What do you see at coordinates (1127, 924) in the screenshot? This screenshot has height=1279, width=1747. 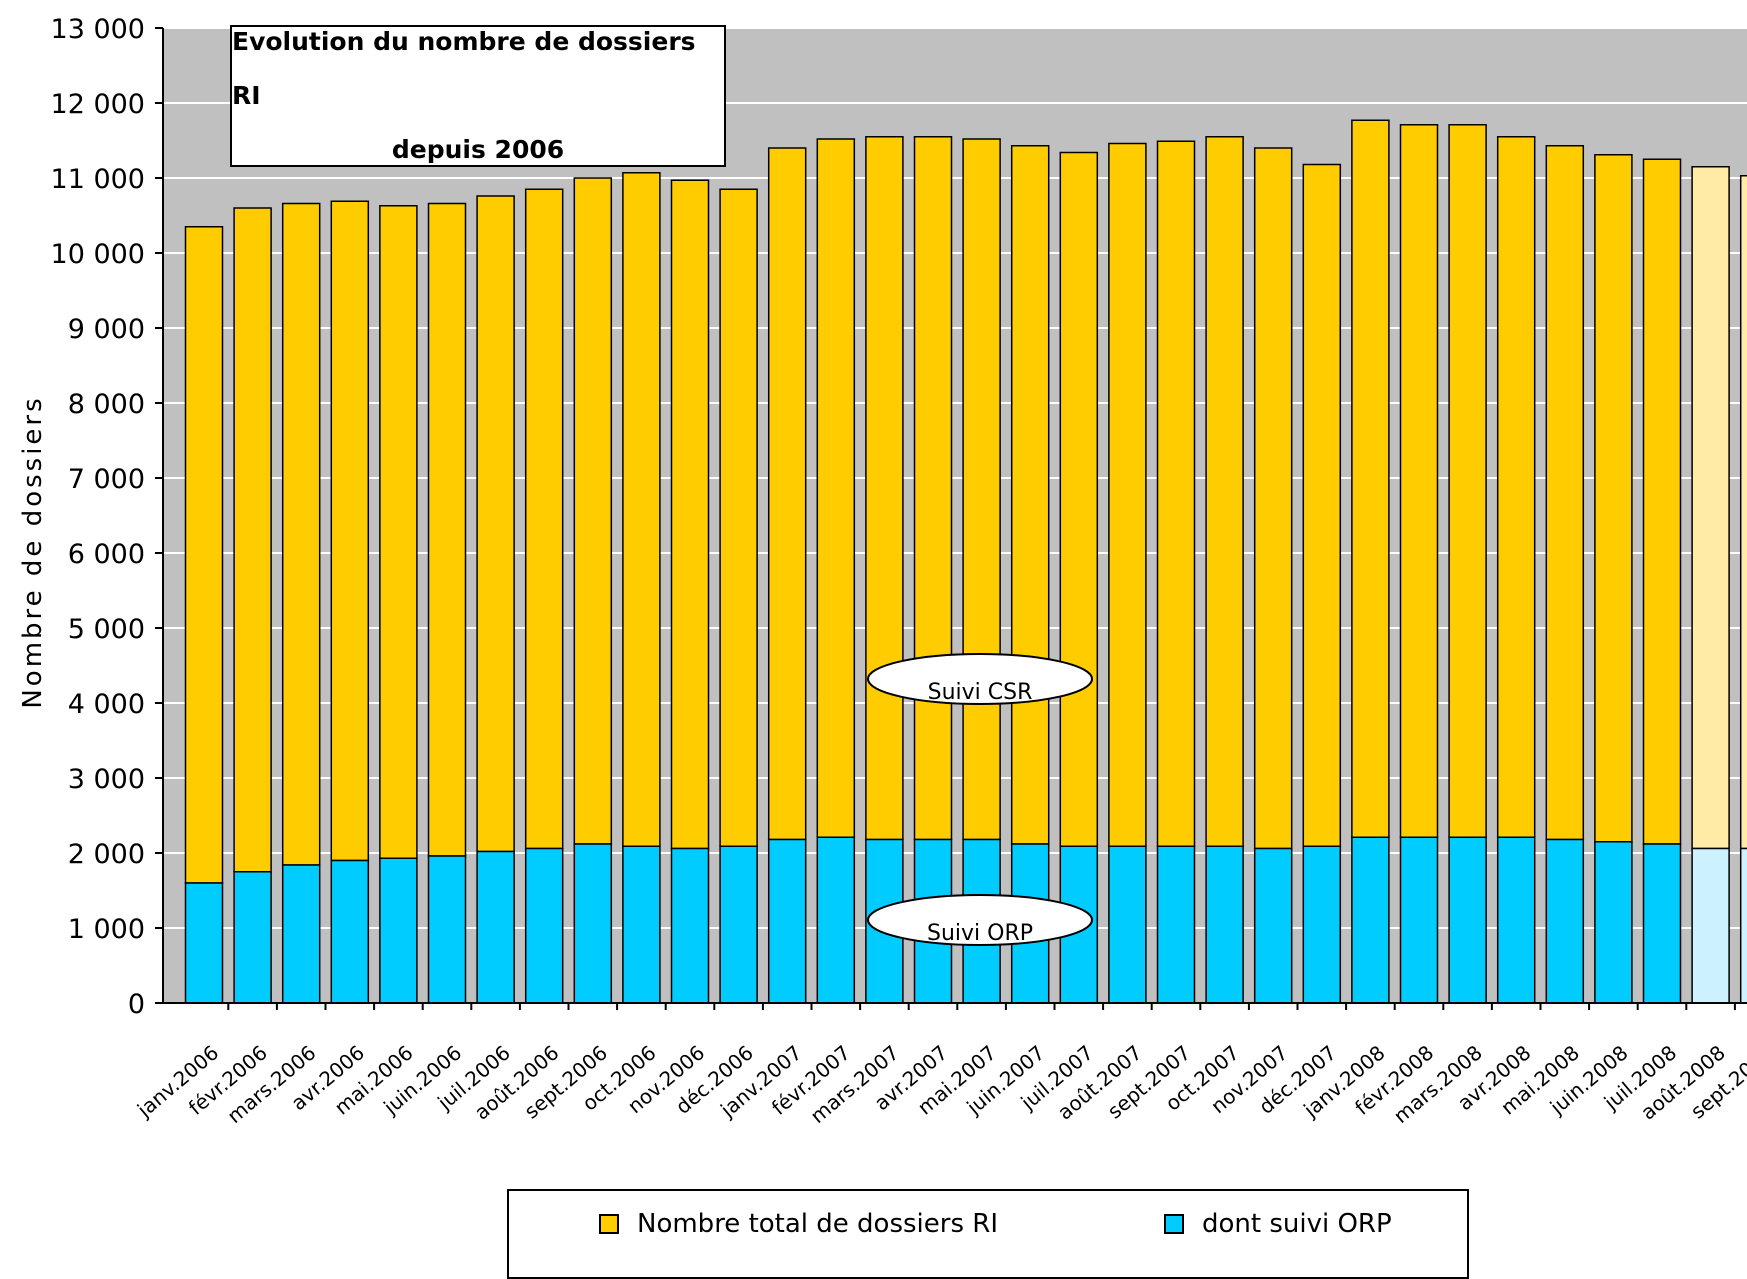 I see `bar-orp-août.2007` at bounding box center [1127, 924].